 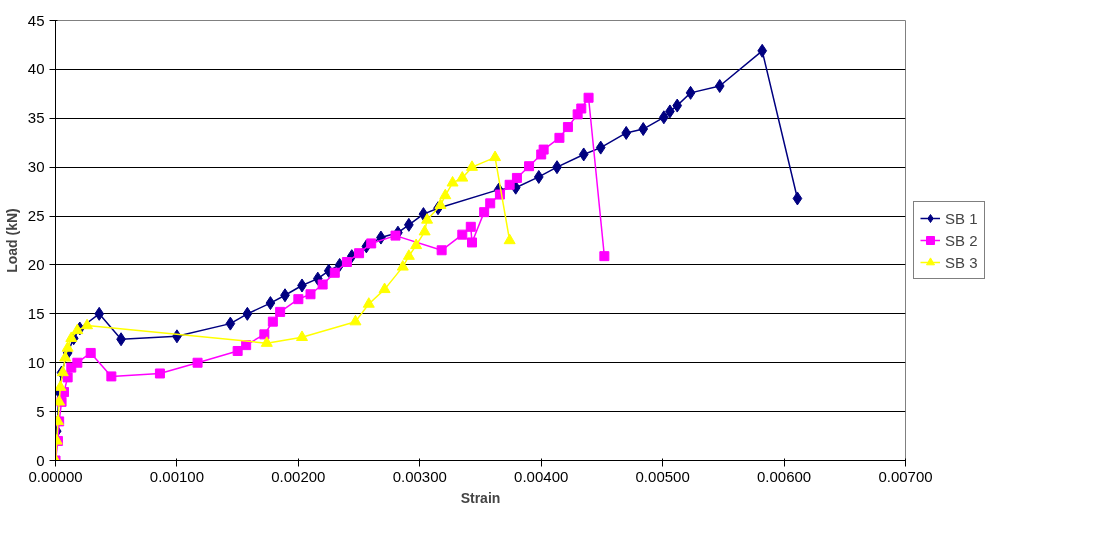 What do you see at coordinates (662, 476) in the screenshot?
I see `x-tick-label: 0.00500` at bounding box center [662, 476].